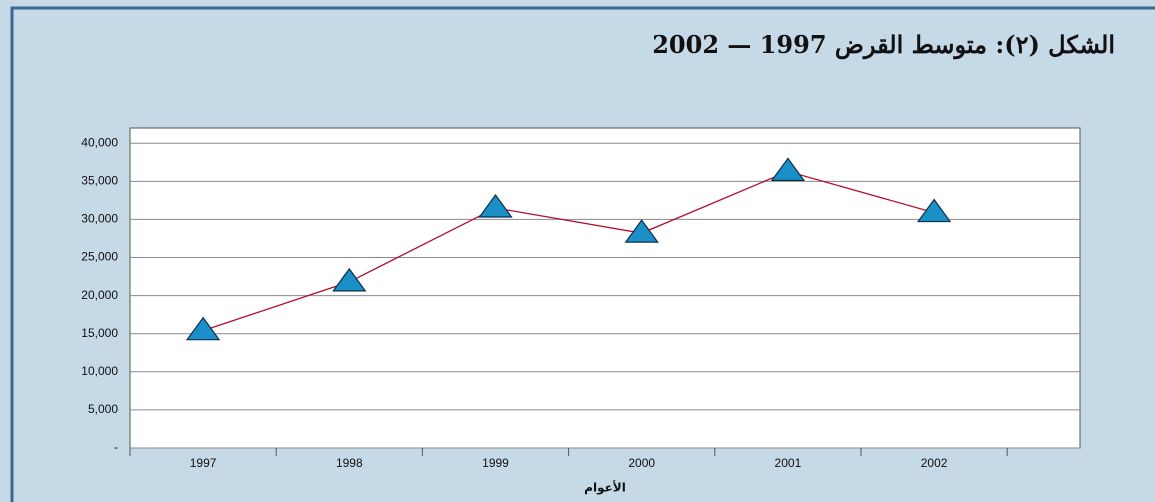 This screenshot has height=502, width=1155. What do you see at coordinates (788, 463) in the screenshot?
I see `x-tick-label: 2001` at bounding box center [788, 463].